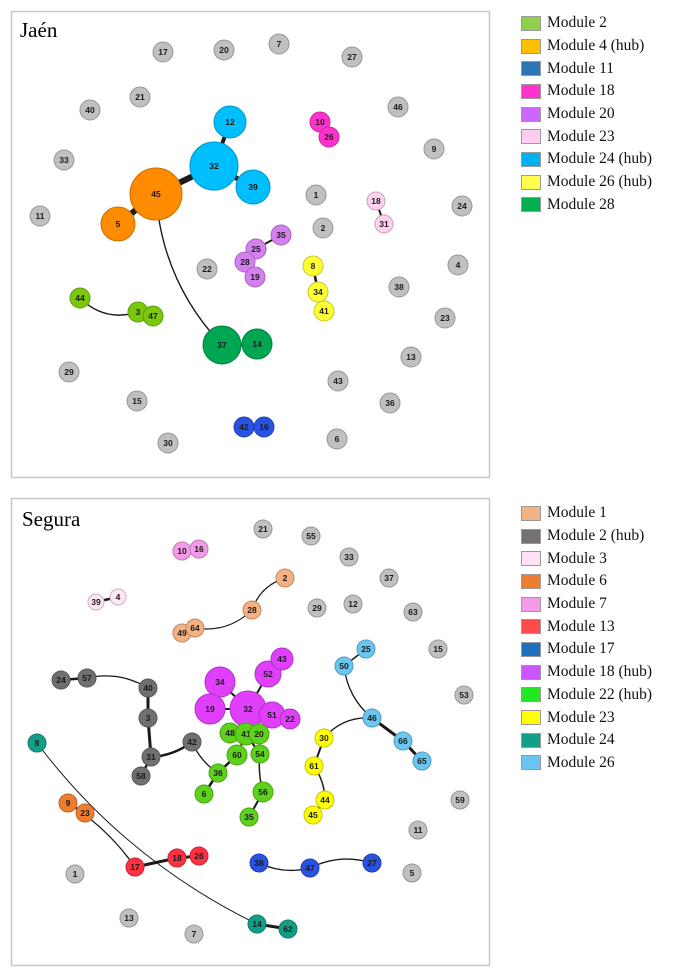 The image size is (686, 977). I want to click on segura-node-6: 6, so click(204, 794).